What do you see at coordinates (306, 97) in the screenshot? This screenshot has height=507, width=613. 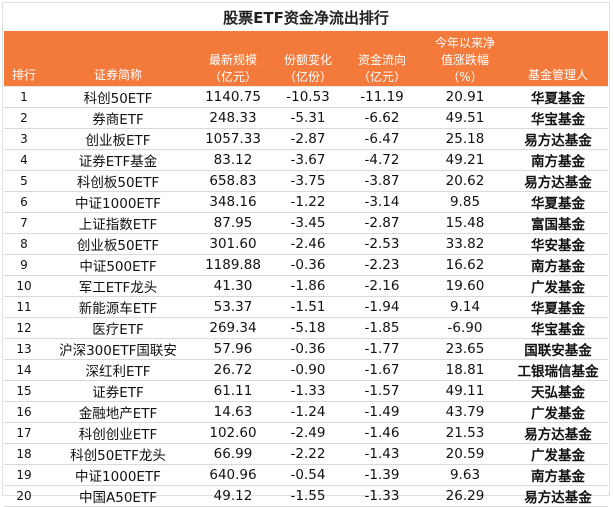 I see `table-row: 1 科创50ETF 1140.75 -10.53 -11.19 20.91 华夏基金` at bounding box center [306, 97].